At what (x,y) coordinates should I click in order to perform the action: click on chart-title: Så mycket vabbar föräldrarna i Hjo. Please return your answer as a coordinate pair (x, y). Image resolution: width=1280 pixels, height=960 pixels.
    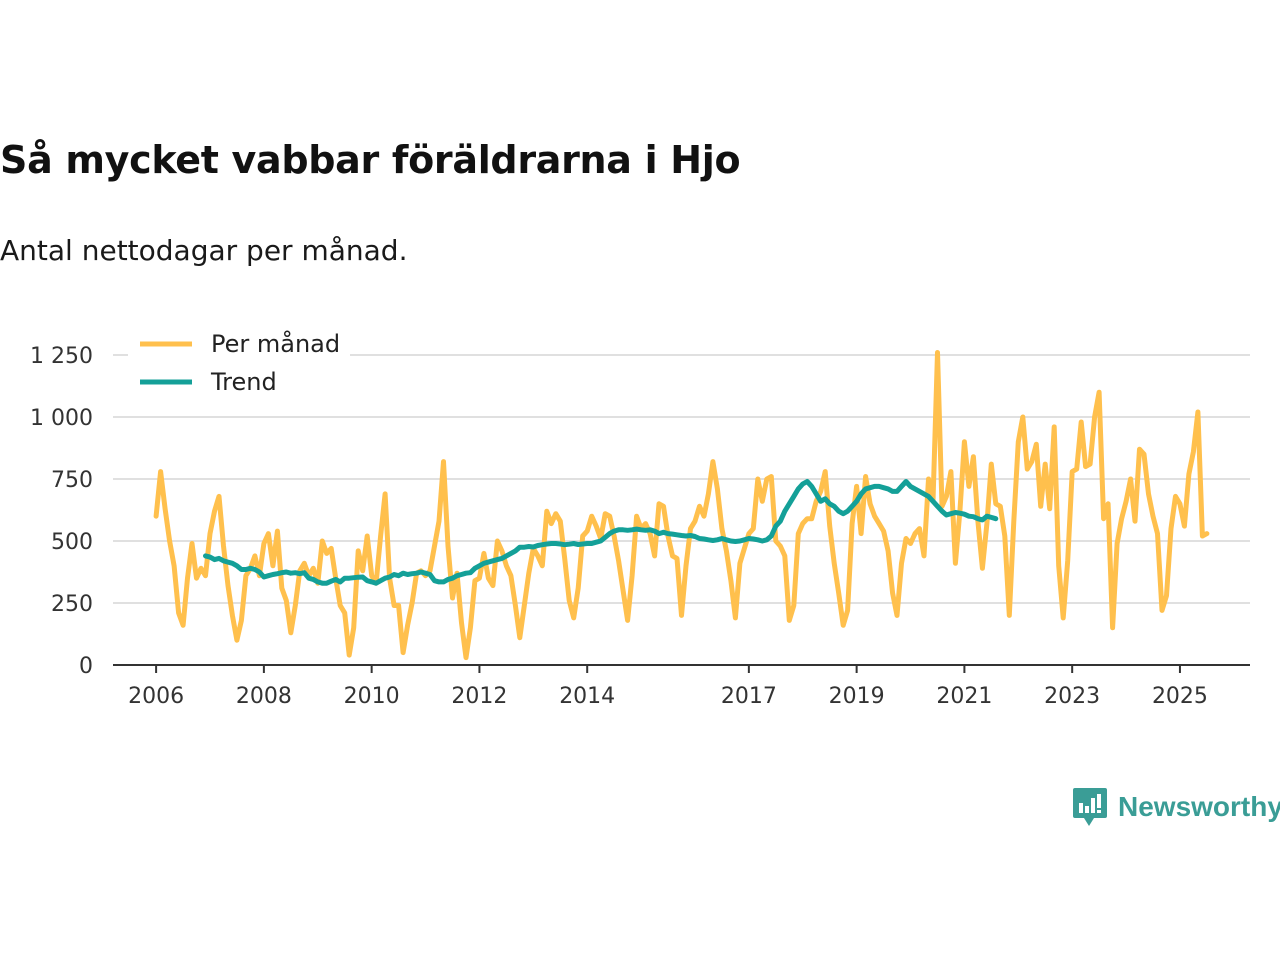
    Looking at the image, I should click on (370, 160).